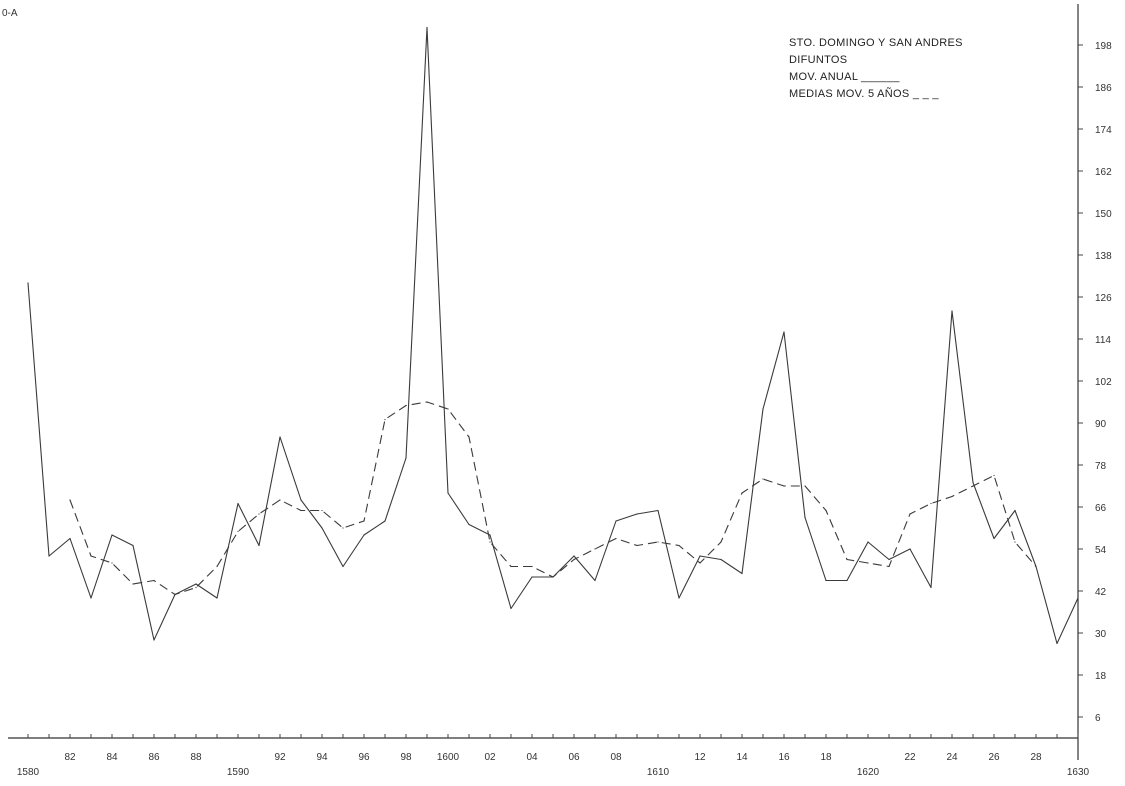 This screenshot has height=786, width=1125. Describe the element at coordinates (10, 13) in the screenshot. I see `corner-label: 0-A` at that location.